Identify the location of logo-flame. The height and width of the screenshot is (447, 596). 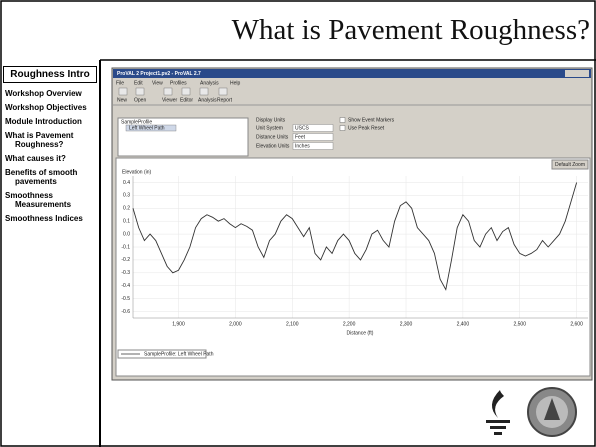
(498, 412).